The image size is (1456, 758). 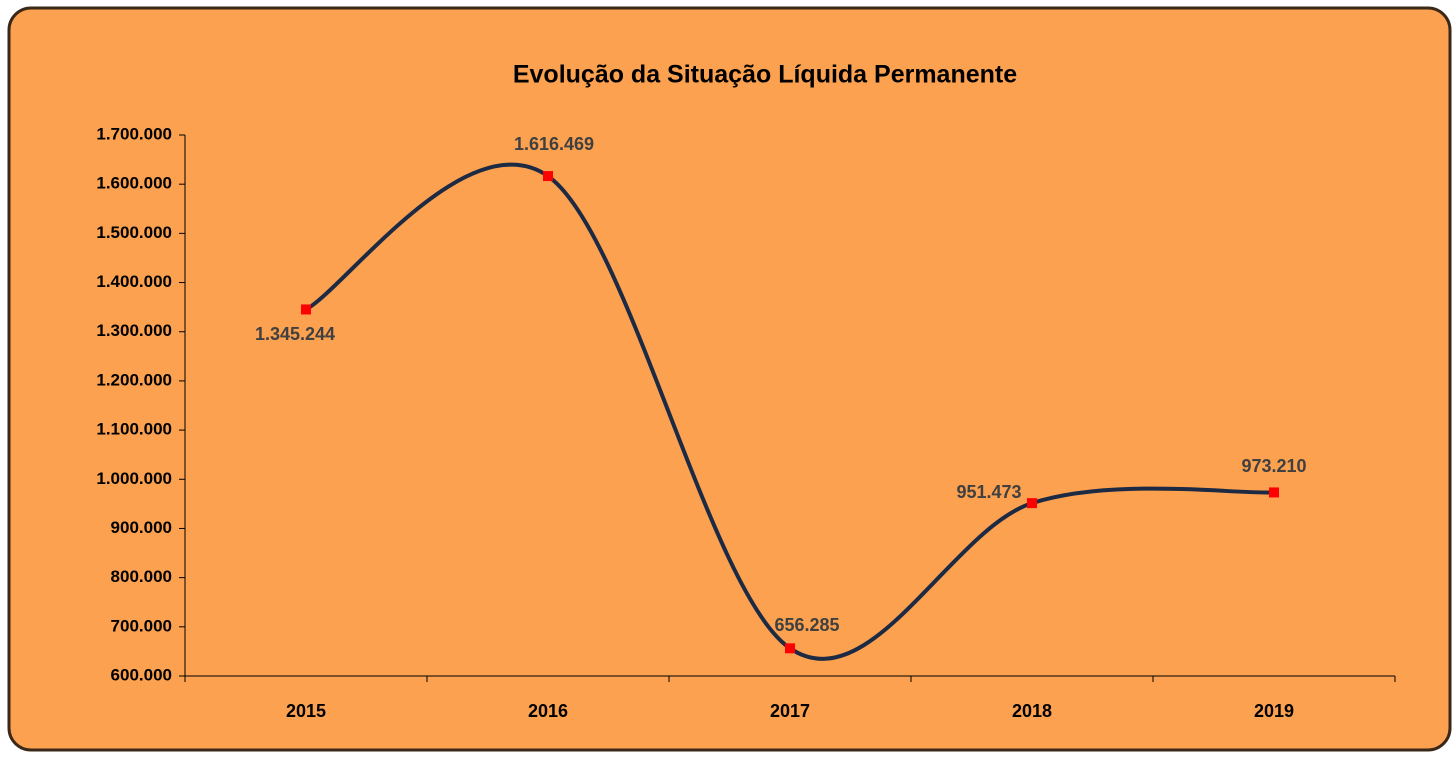 I want to click on y-tick-label: 1.200.000, so click(x=134, y=379).